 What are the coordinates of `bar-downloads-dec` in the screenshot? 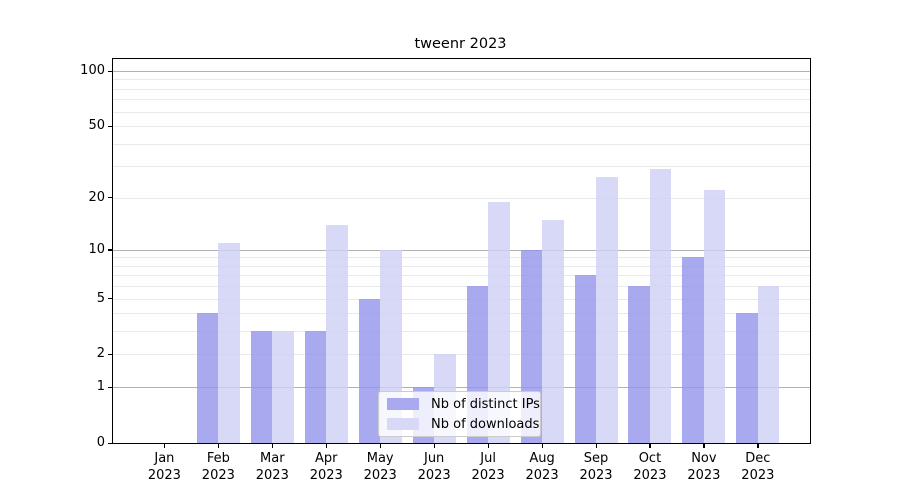 It's located at (768, 364).